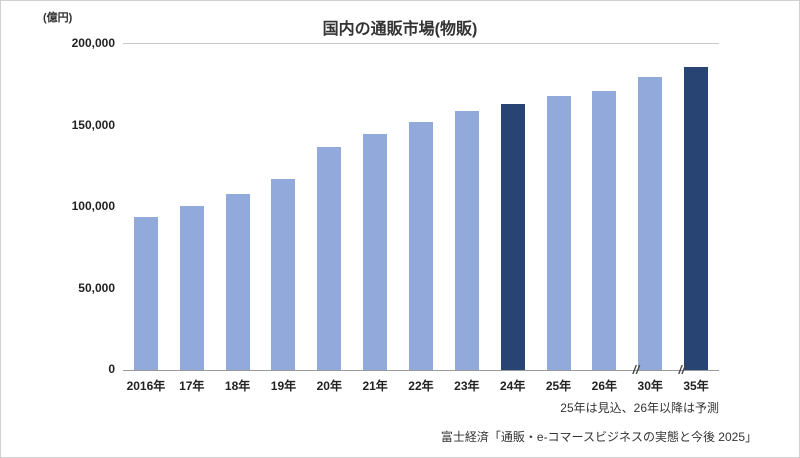  I want to click on bar-group: 2016年, so click(146, 218).